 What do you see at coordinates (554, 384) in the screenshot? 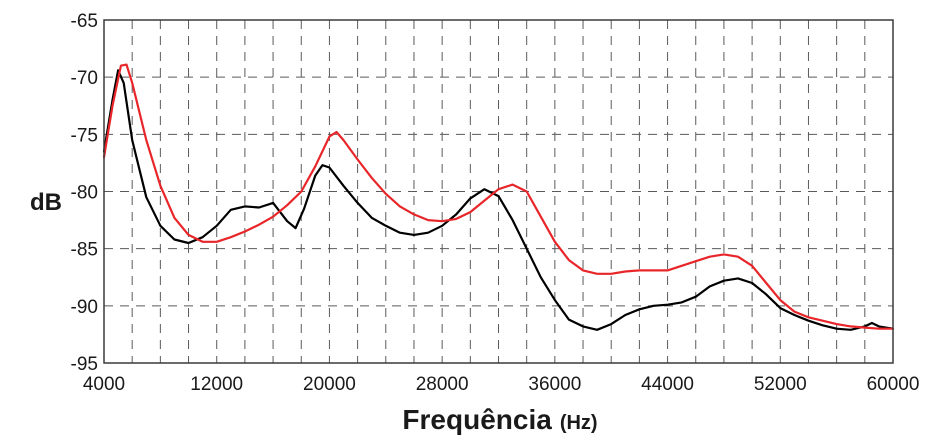
I see `x-tick-label: 36000` at bounding box center [554, 384].